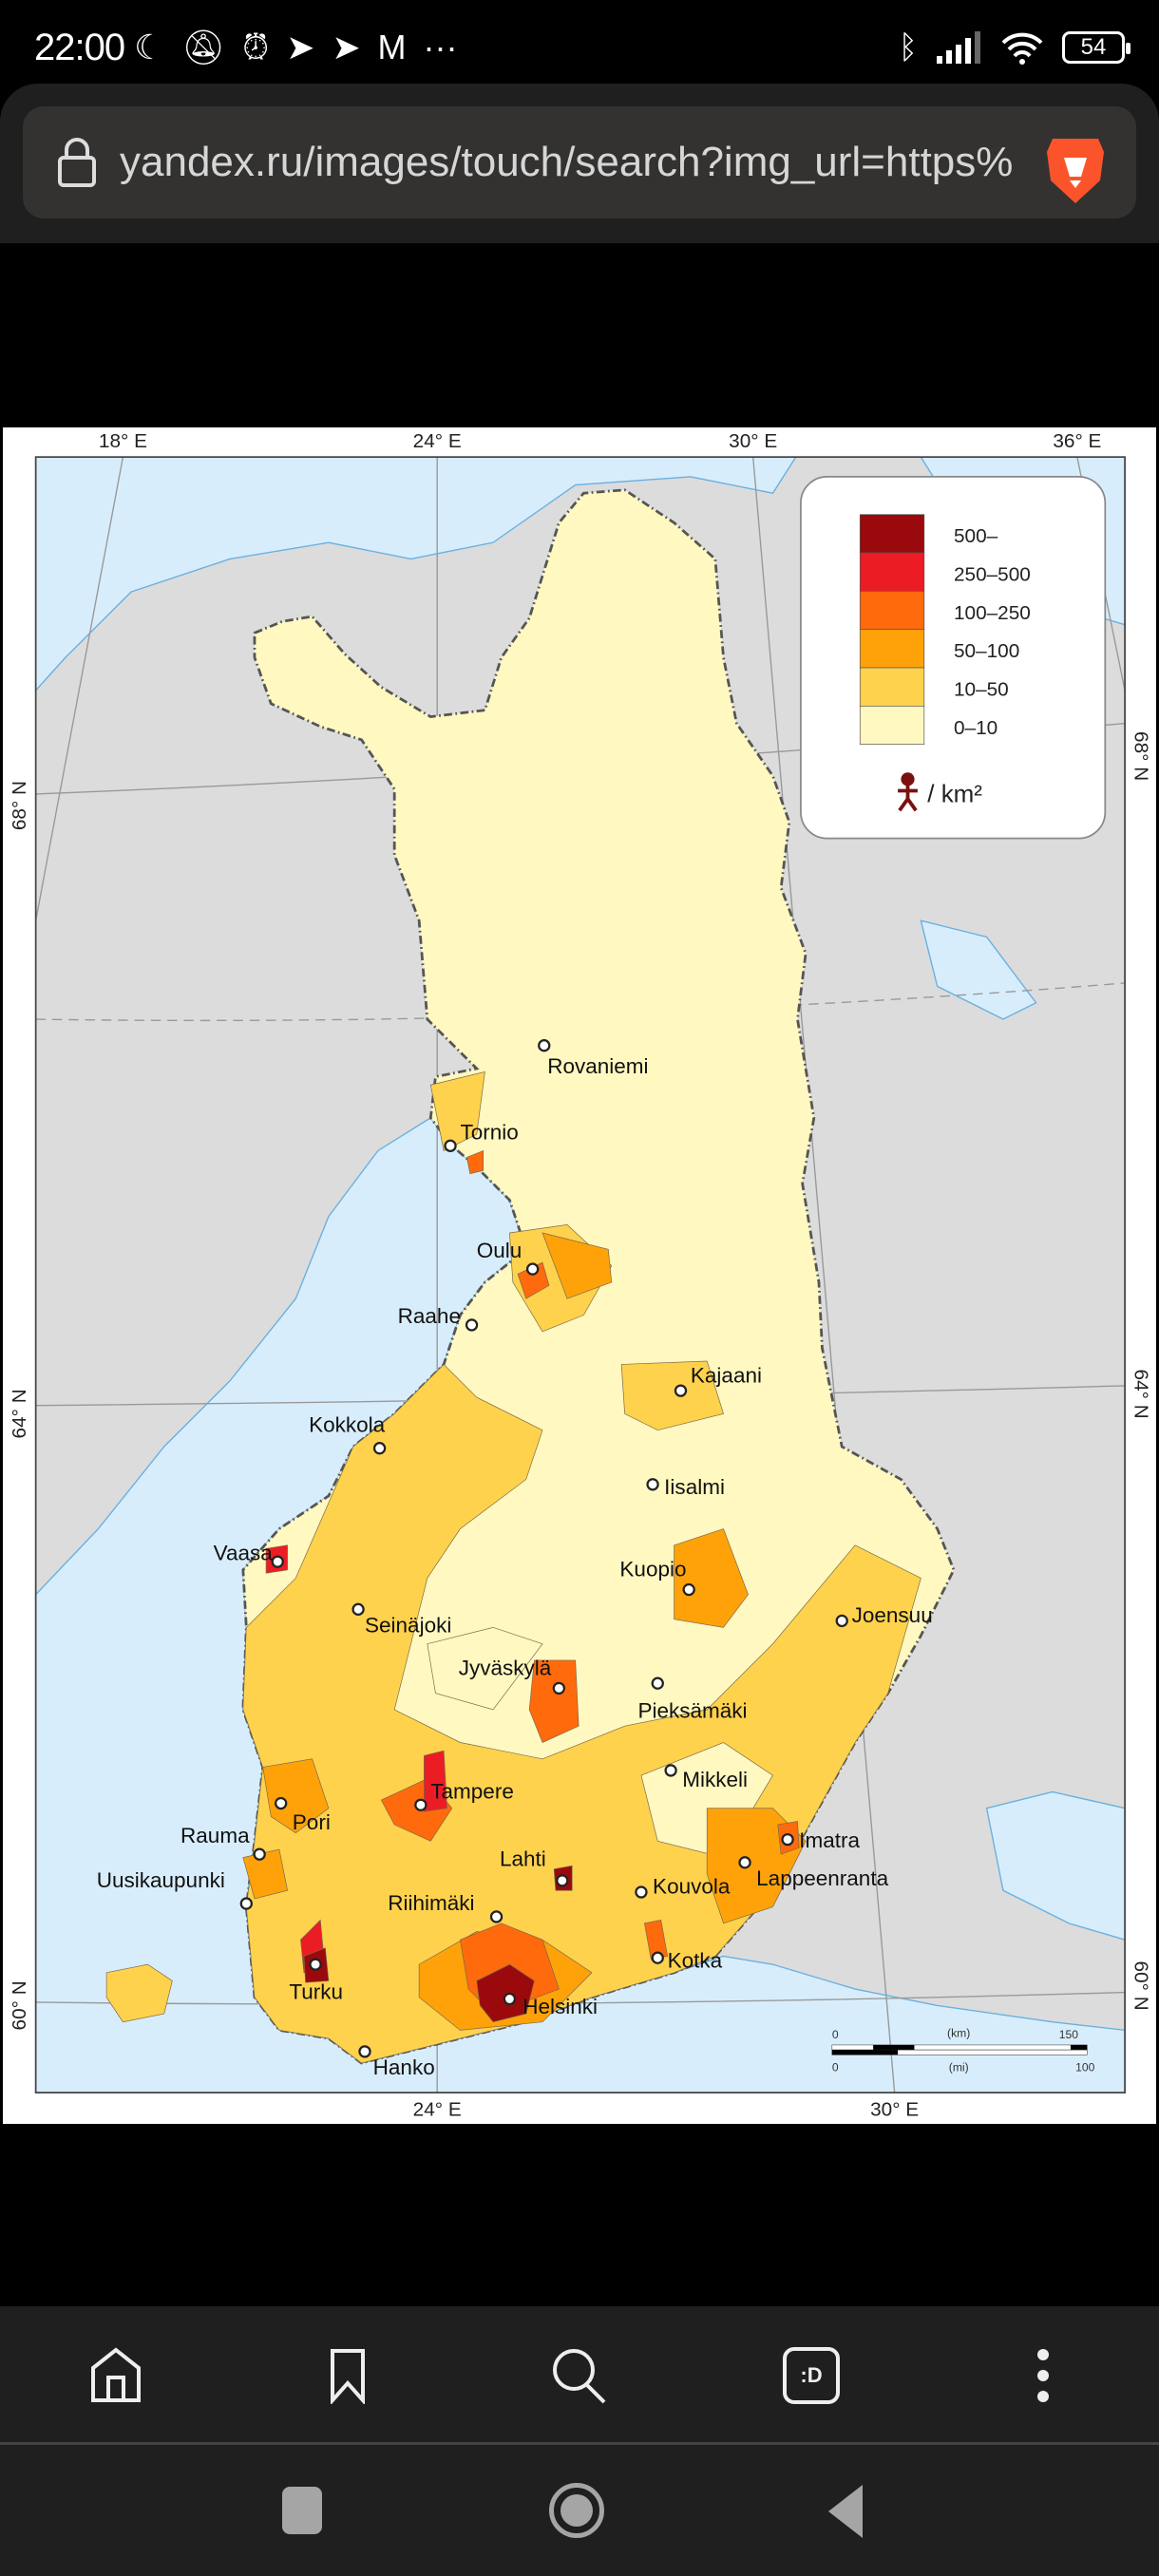  Describe the element at coordinates (1093, 47) in the screenshot. I see `battery-level: 54` at that location.